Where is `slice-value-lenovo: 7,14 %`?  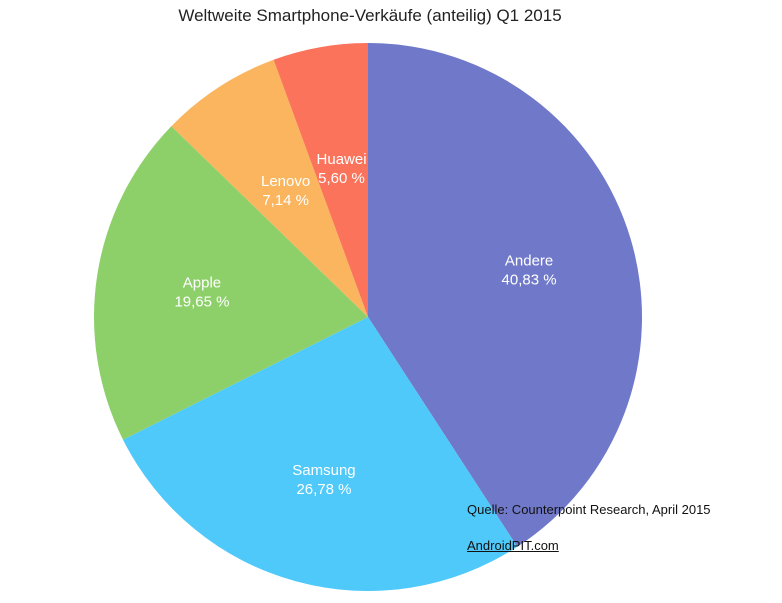
slice-value-lenovo: 7,14 % is located at coordinates (285, 200).